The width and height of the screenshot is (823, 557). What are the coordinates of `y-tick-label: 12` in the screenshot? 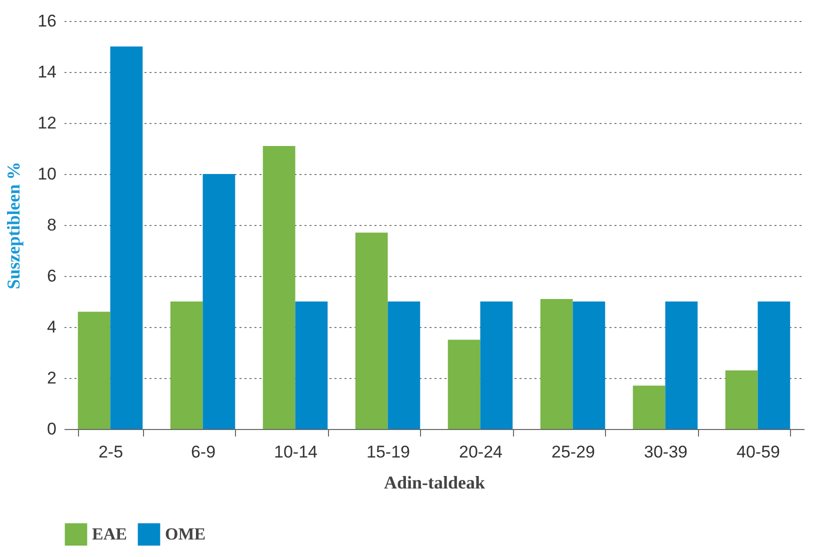 It's located at (47, 123).